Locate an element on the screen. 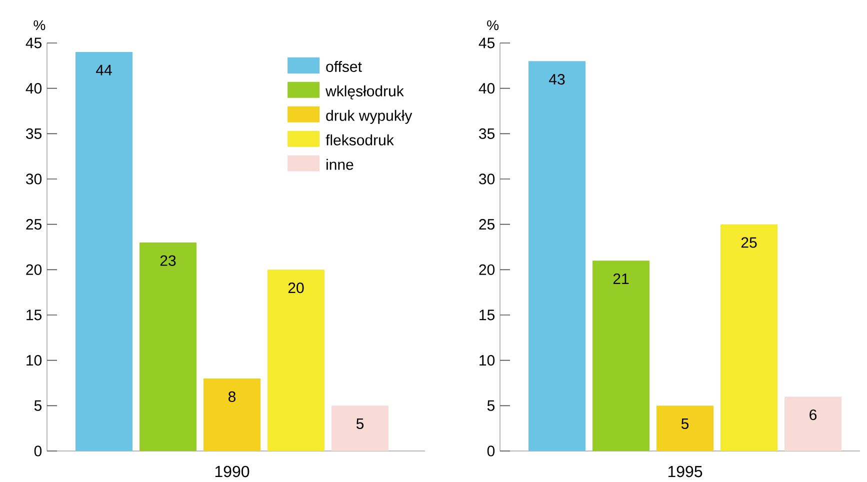  data-label: 20 is located at coordinates (296, 288).